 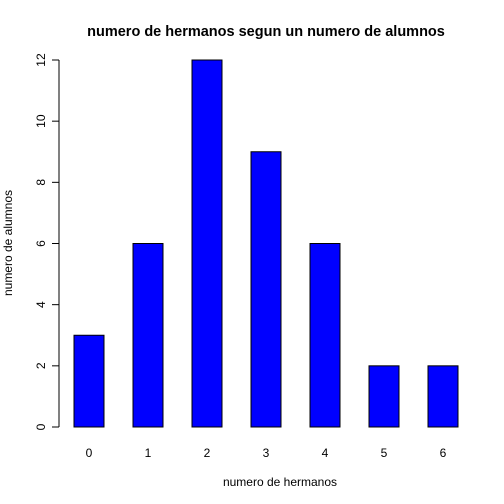 I want to click on x-axis-label: numero de hermanos, so click(x=280, y=482).